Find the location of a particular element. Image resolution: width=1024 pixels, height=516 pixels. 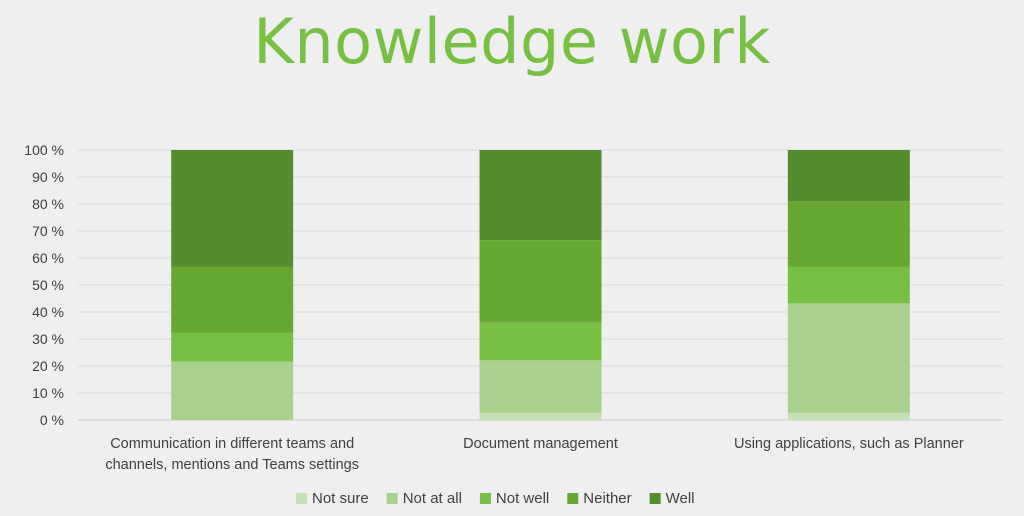

y-tick-label: 80 % is located at coordinates (48, 204).